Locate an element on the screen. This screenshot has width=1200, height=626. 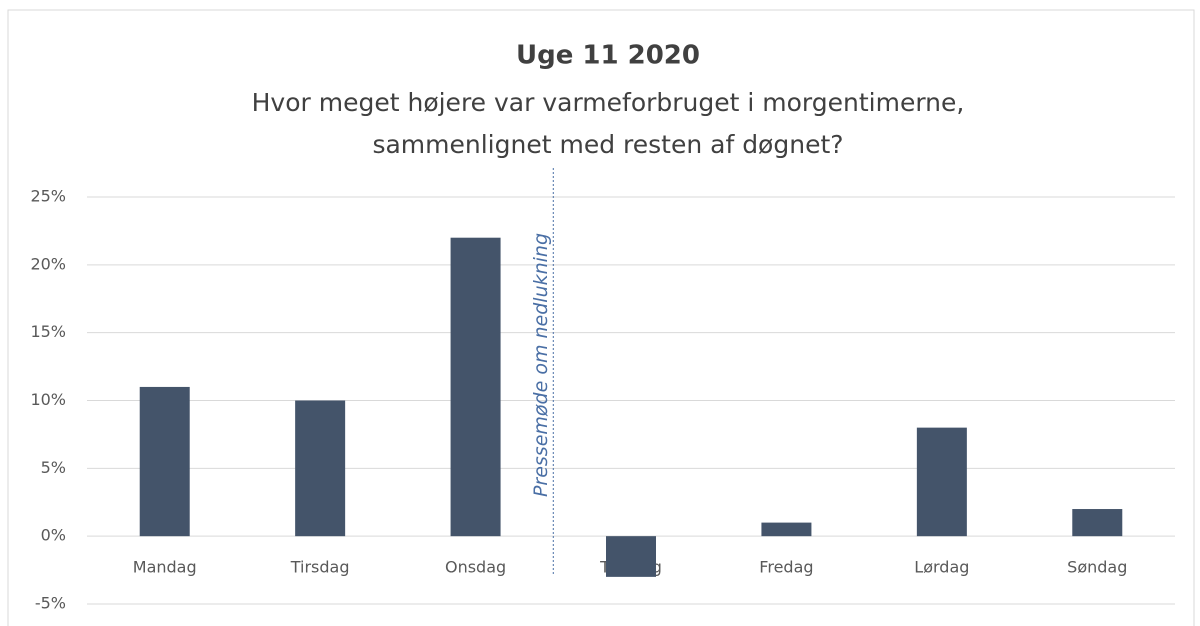
annotation: Pressemøde om nedlukning is located at coordinates (541, 365).